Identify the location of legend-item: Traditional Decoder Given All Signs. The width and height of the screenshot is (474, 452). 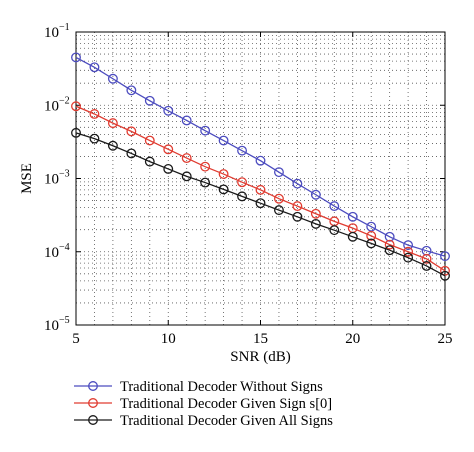
(203, 421).